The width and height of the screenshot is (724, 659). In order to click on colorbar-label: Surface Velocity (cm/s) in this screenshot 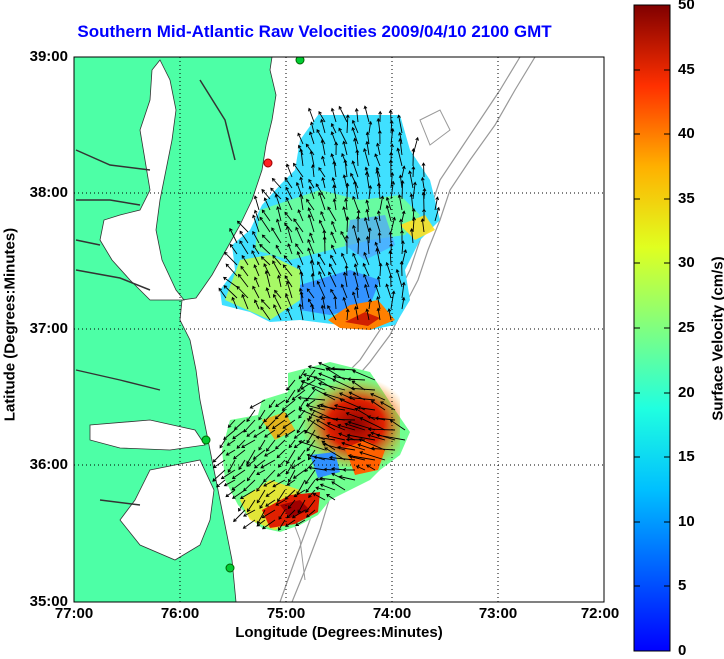, I will do `click(716, 338)`.